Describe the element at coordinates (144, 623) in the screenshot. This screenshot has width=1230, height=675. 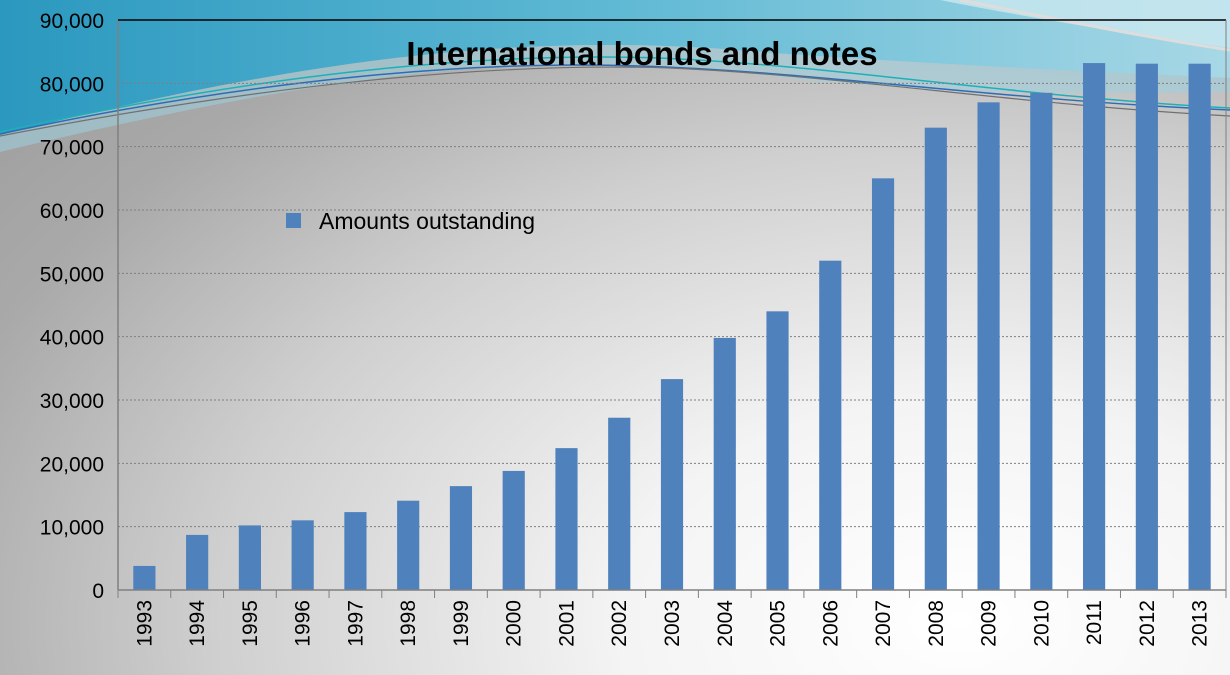
I see `x-tick-label: 1993` at that location.